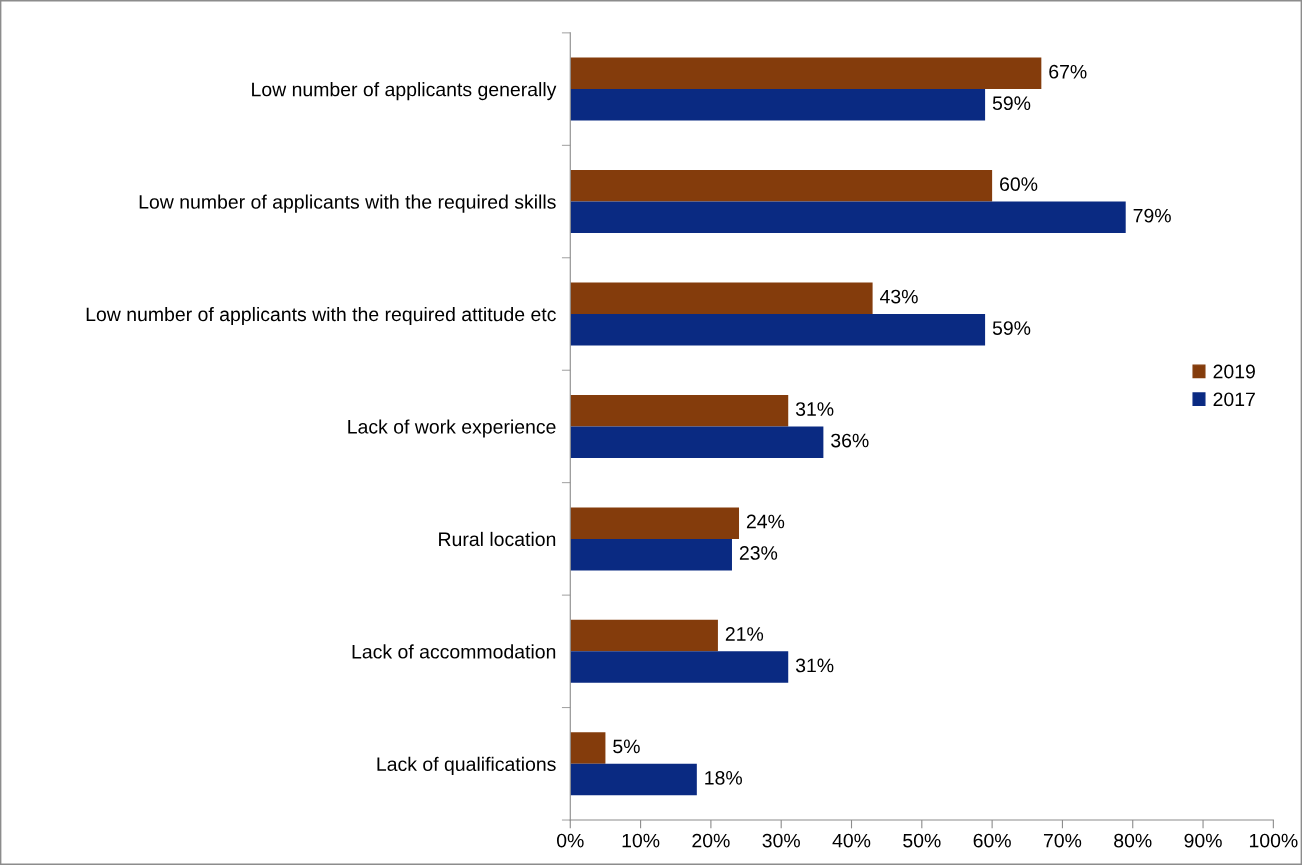 The width and height of the screenshot is (1302, 865). I want to click on data-label: 79%, so click(1152, 215).